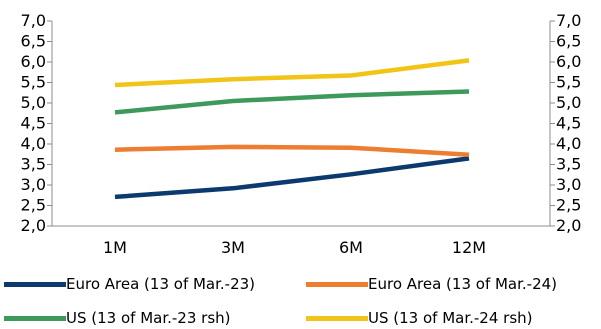 The width and height of the screenshot is (601, 329). I want to click on x-tick-label: 12M, so click(469, 247).